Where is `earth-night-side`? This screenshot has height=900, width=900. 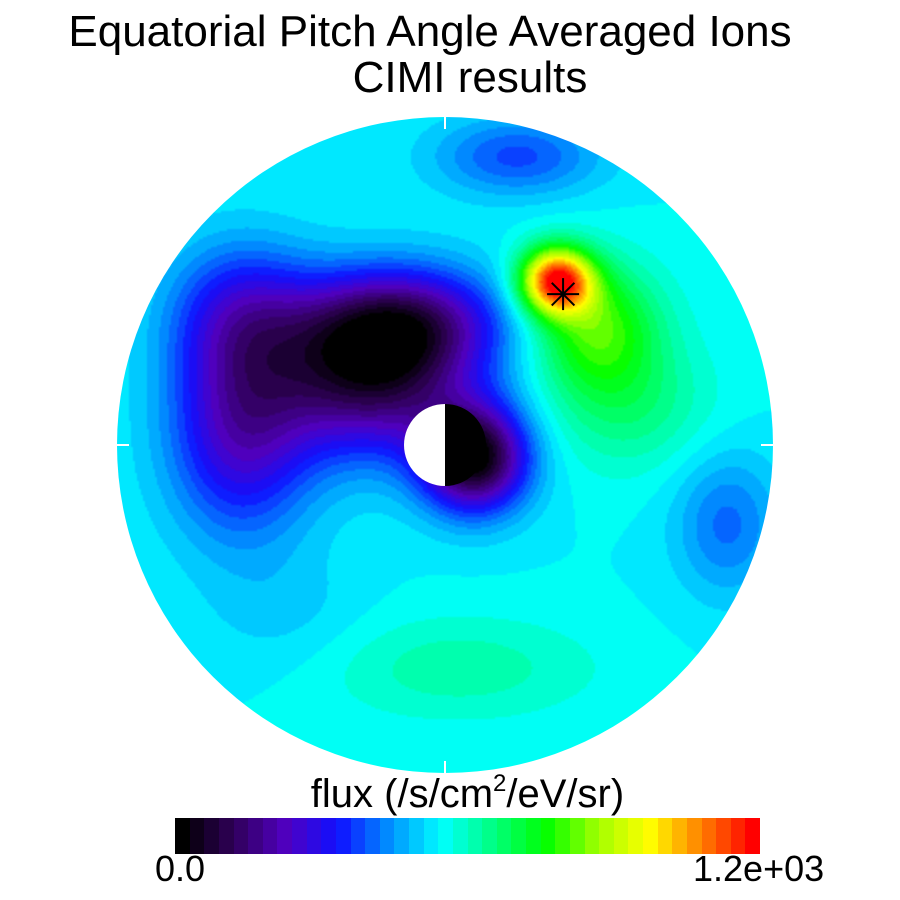 earth-night-side is located at coordinates (465, 445).